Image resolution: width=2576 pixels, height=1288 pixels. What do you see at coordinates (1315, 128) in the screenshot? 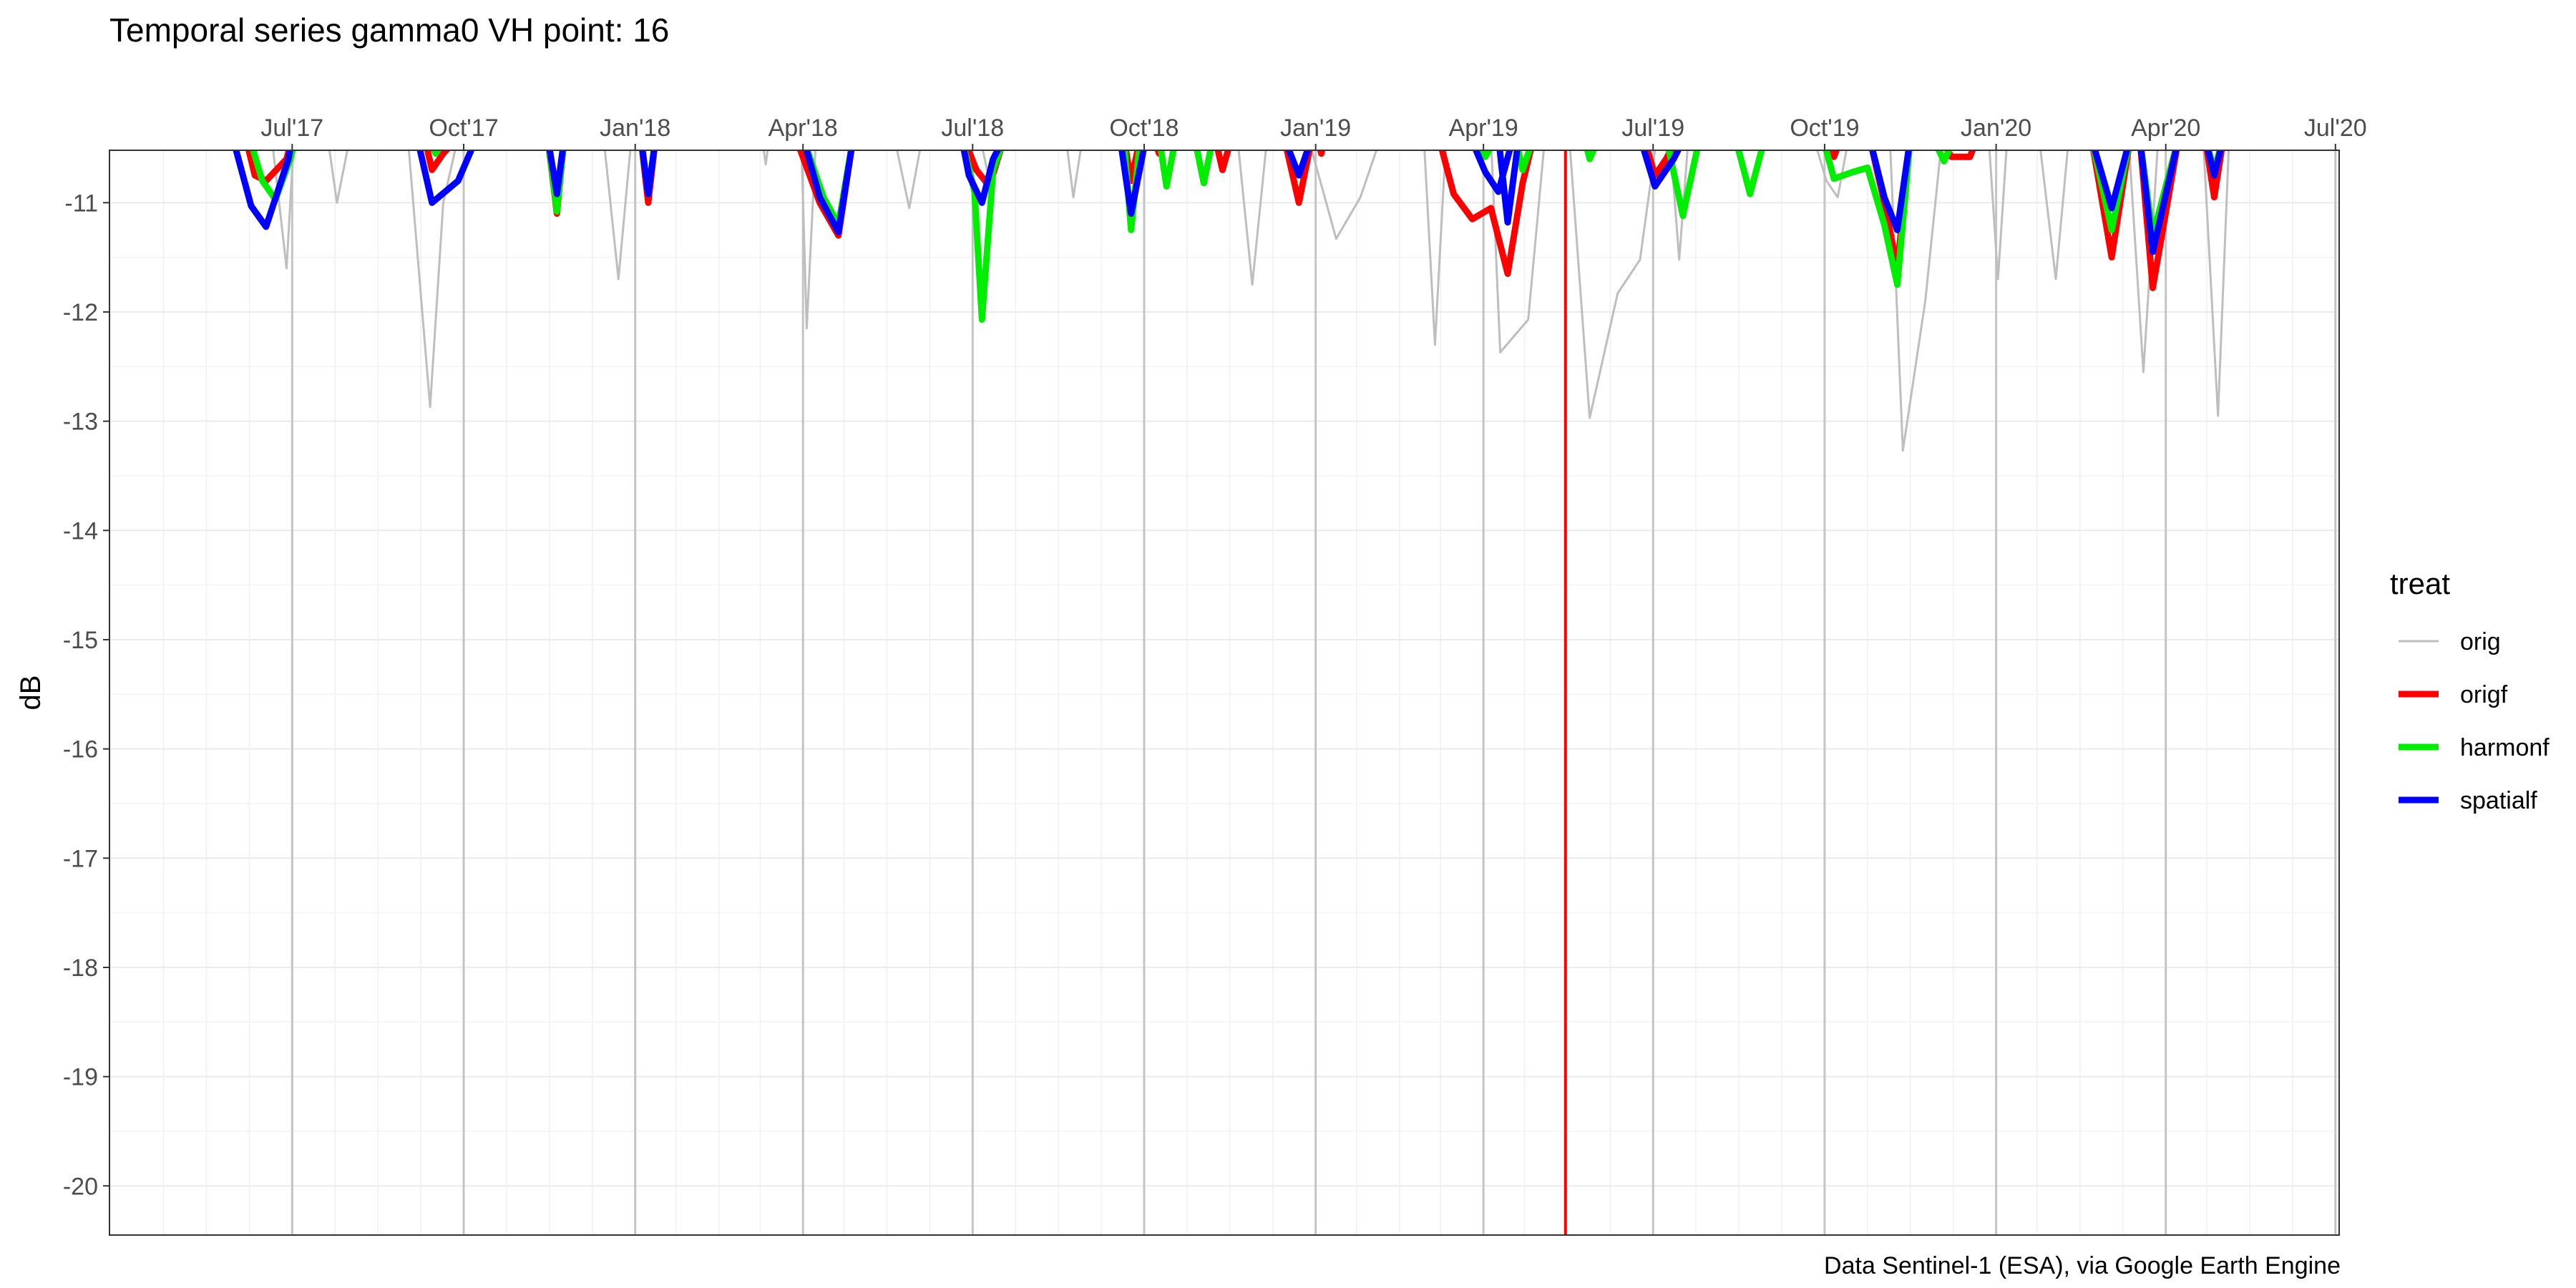
I see `x-tick-label: Jan'19` at bounding box center [1315, 128].